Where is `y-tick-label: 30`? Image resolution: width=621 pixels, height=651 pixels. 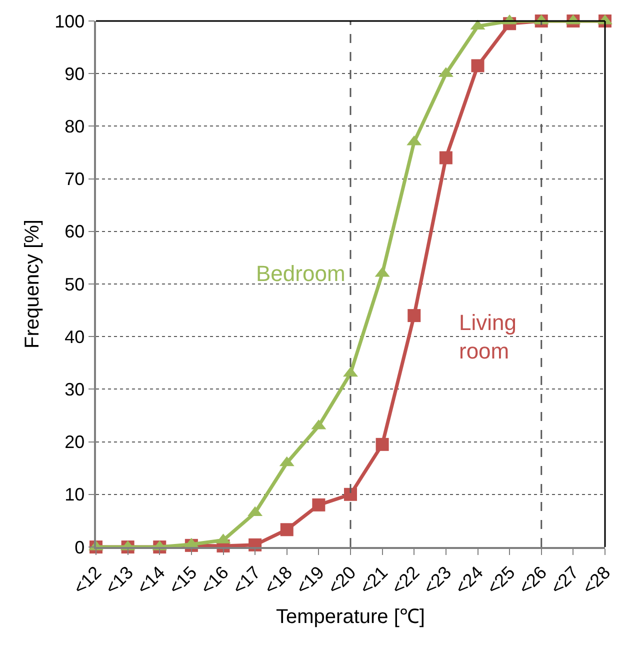
y-tick-label: 30 is located at coordinates (74, 390).